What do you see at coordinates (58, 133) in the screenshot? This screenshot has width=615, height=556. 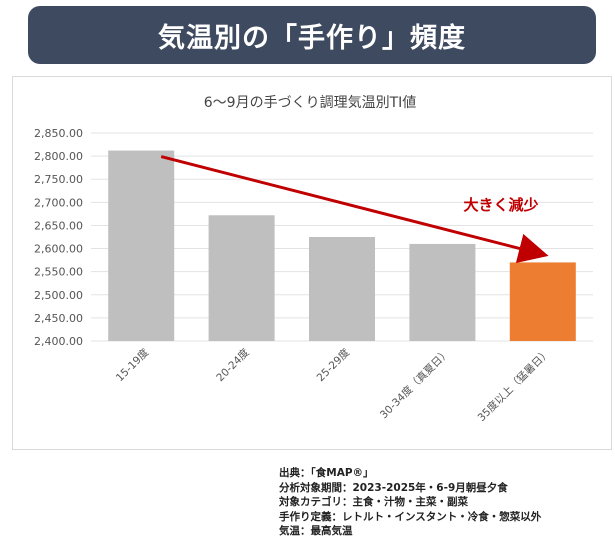 I see `y-tick-label: 2,850.00` at bounding box center [58, 133].